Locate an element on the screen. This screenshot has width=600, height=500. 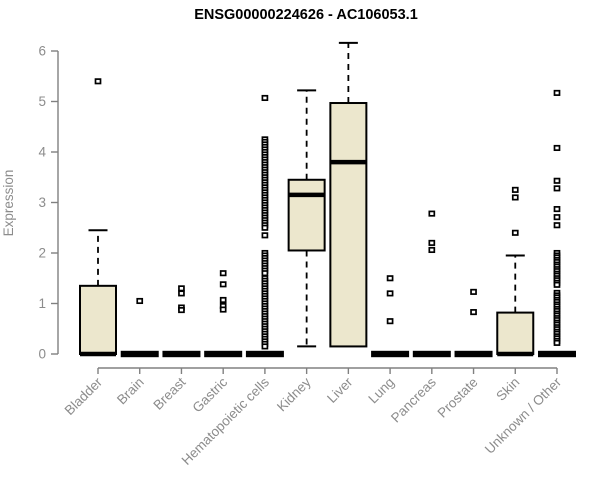
chart-title: ENSG00000224626 - AC106053.1 is located at coordinates (306, 15).